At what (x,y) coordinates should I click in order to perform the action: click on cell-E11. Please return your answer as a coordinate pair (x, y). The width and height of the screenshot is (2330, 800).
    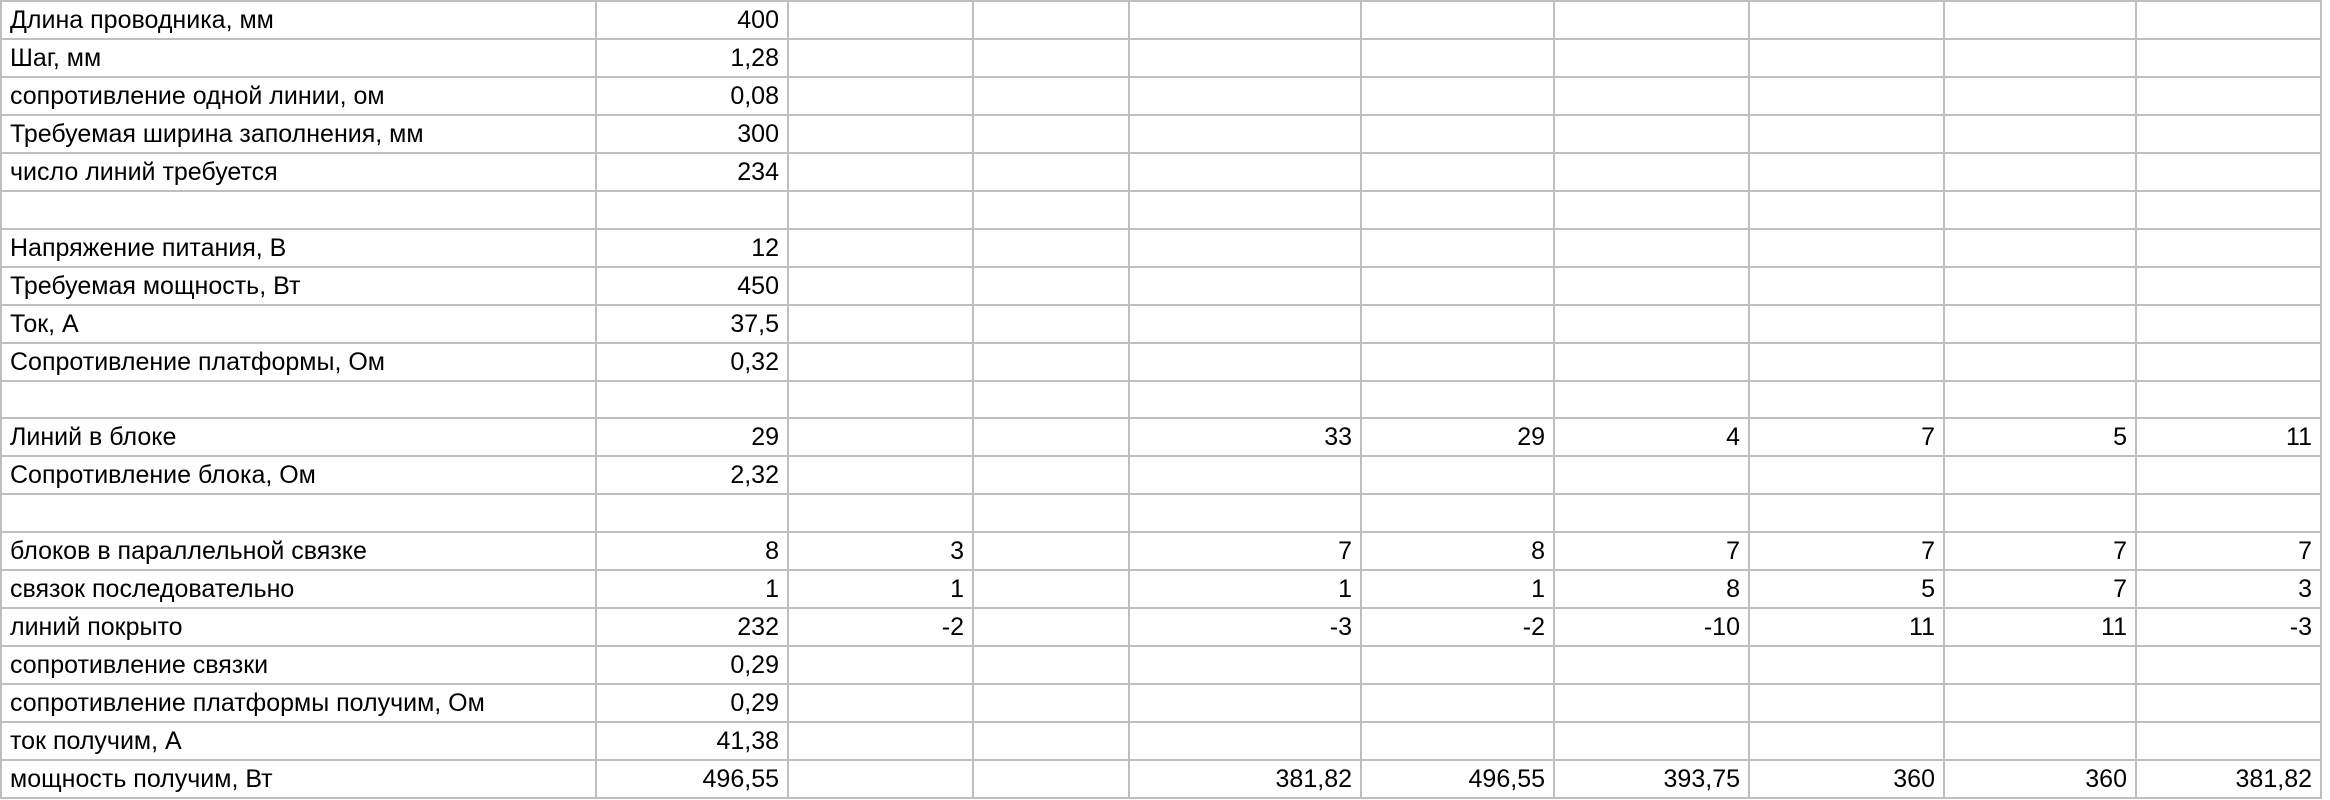
    Looking at the image, I should click on (1245, 399).